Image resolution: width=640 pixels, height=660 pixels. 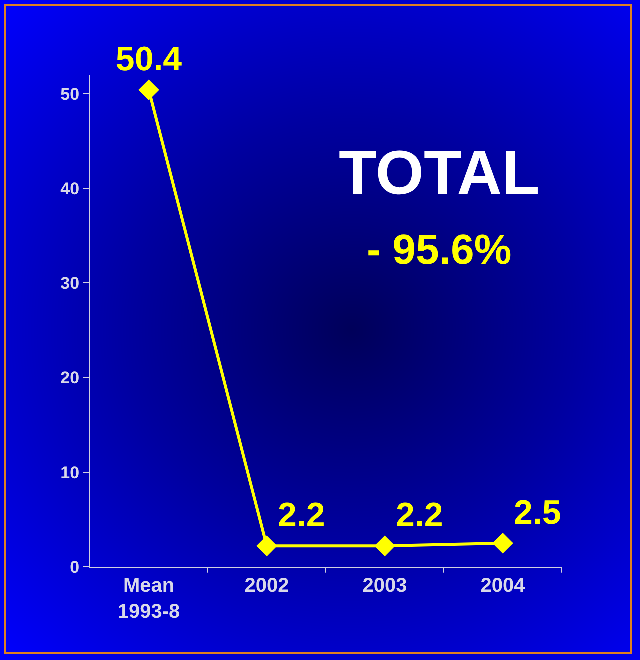 I want to click on y-tick-label: 40, so click(x=70, y=188).